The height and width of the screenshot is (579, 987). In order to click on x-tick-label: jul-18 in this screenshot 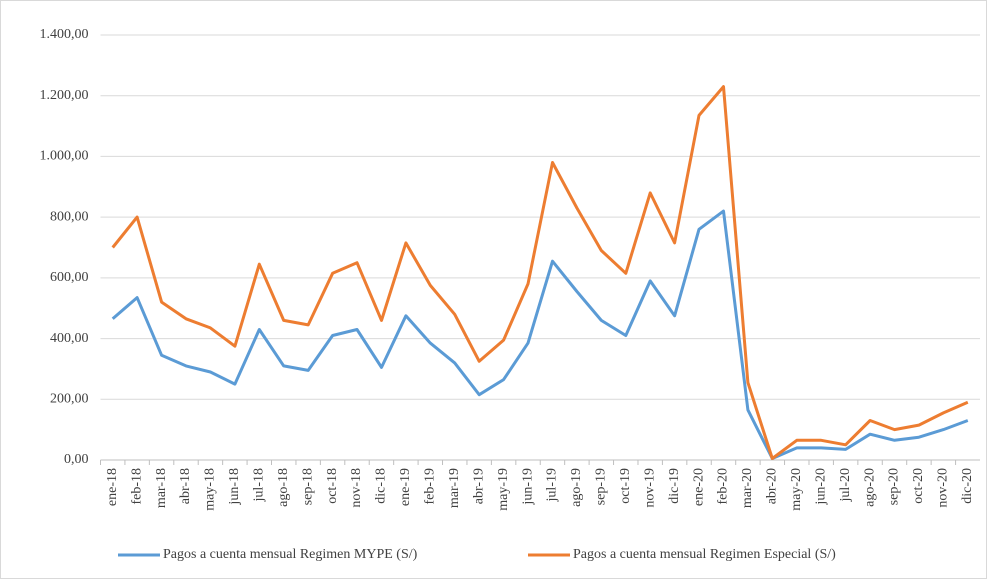, I will do `click(259, 485)`.